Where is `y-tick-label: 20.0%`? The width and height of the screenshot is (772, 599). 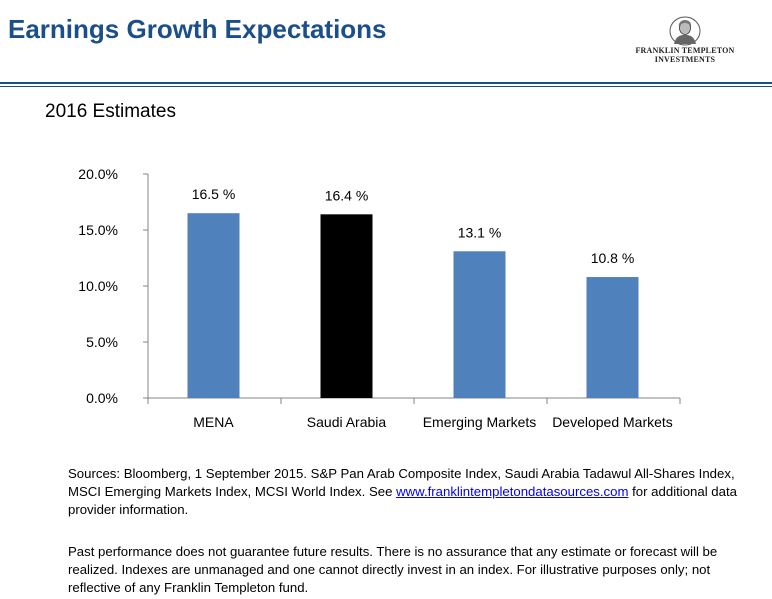 y-tick-label: 20.0% is located at coordinates (98, 174).